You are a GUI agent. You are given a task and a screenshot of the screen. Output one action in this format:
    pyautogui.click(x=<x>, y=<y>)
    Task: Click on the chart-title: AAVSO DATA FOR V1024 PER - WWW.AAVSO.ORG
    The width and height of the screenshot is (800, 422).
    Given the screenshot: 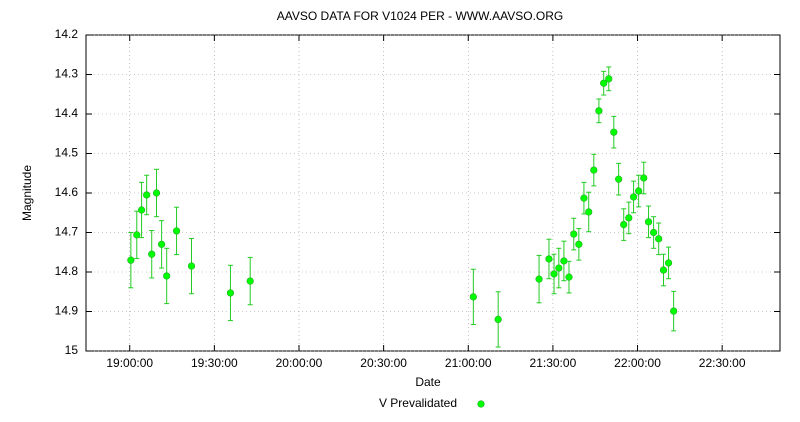 What is the action you would take?
    pyautogui.click(x=420, y=16)
    